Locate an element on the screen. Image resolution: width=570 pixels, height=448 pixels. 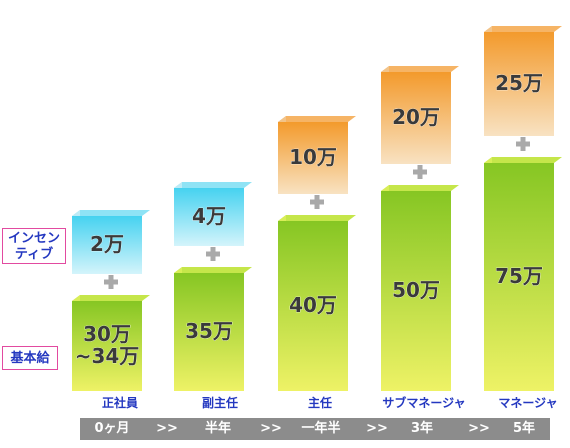
timeline-0-months: 0ヶ月 is located at coordinates (112, 428).